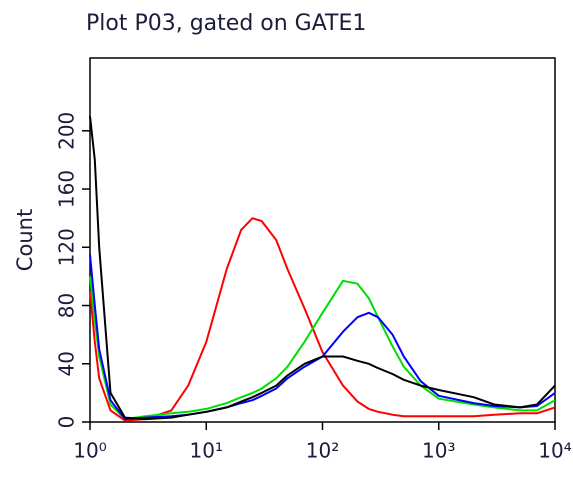 The image size is (573, 481). I want to click on y-tick-label: 80, so click(67, 305).